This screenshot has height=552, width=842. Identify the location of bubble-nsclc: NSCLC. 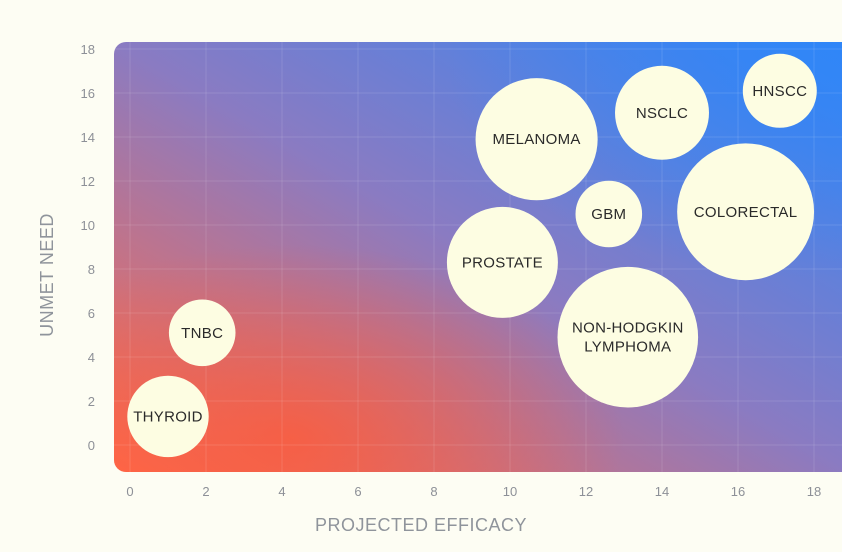
(662, 112).